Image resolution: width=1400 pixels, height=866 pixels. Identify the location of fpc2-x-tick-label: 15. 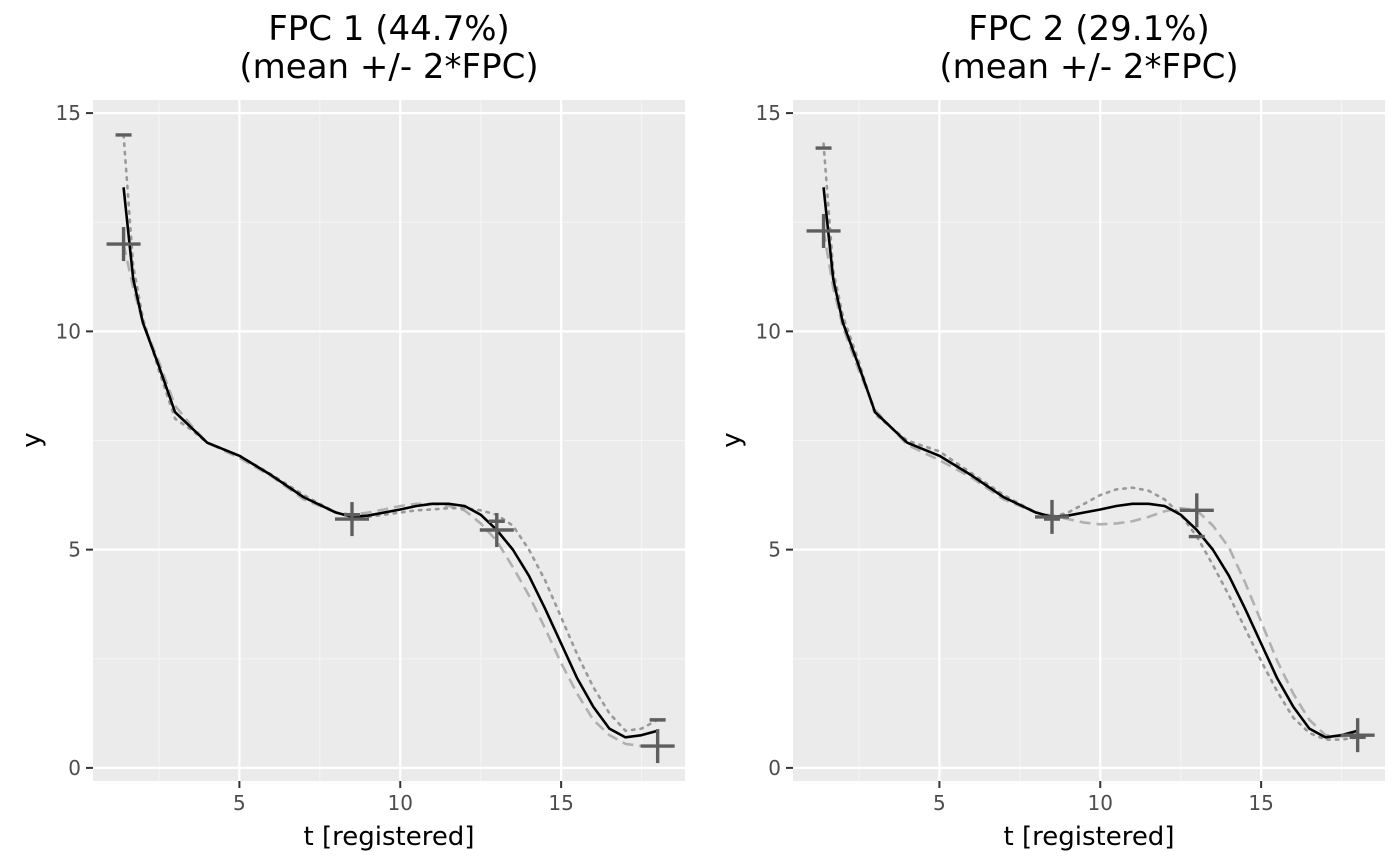
(1260, 803).